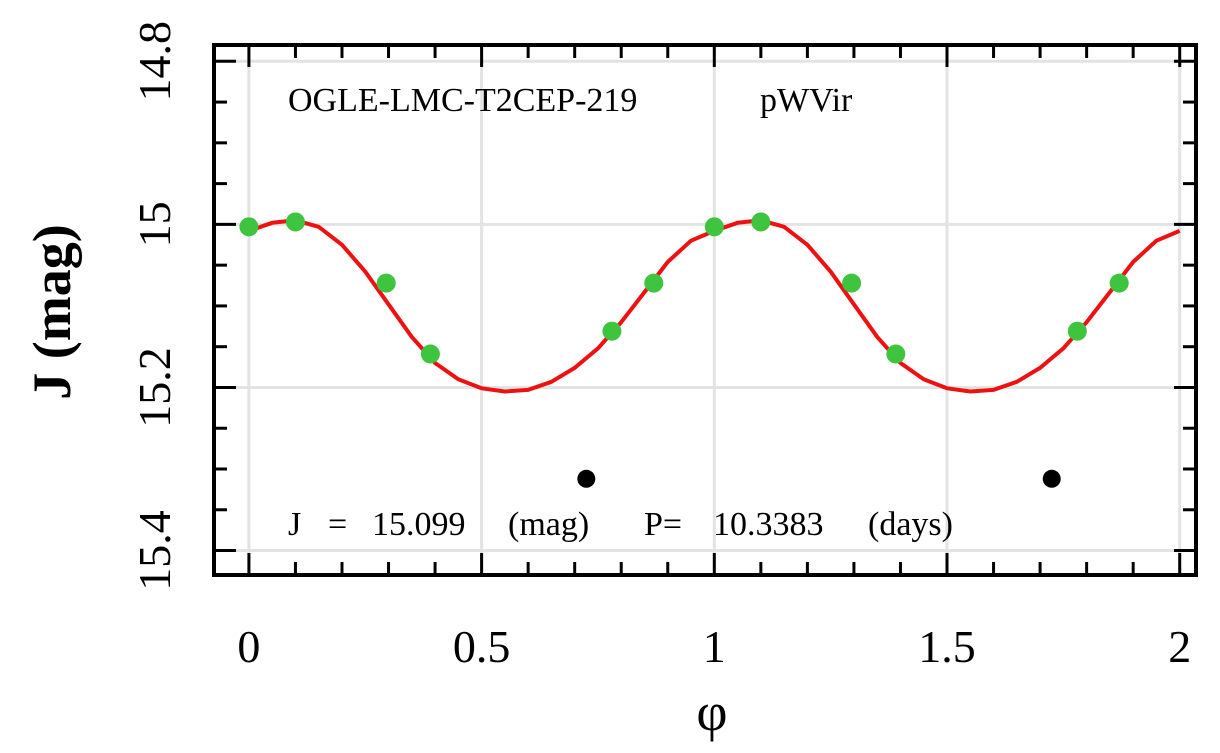  Describe the element at coordinates (154, 387) in the screenshot. I see `y-tick-label-2: 15.2` at that location.